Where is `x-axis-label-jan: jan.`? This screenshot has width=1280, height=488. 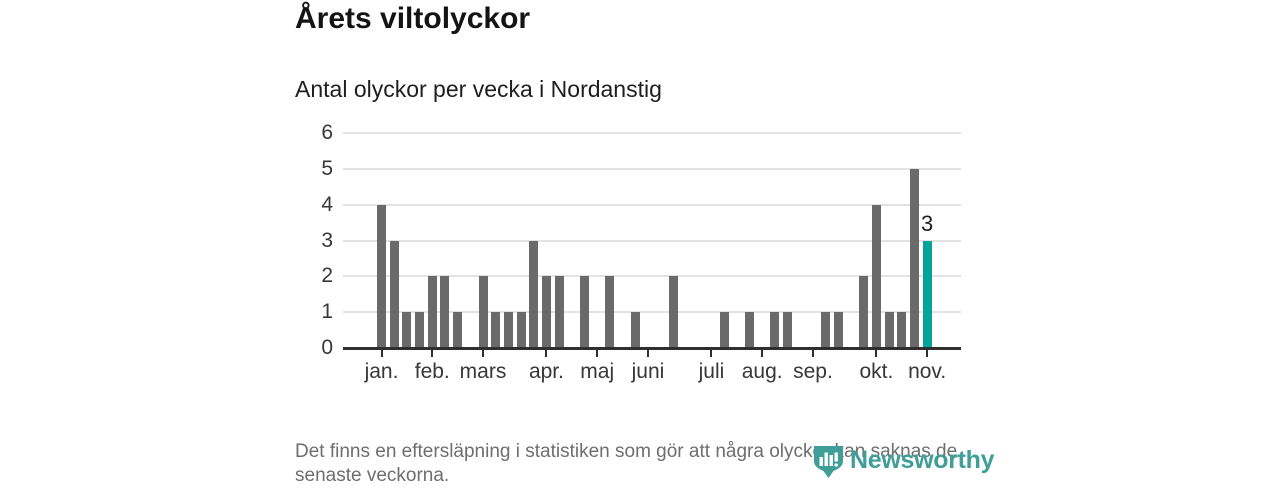
x-axis-label-jan: jan. is located at coordinates (381, 371).